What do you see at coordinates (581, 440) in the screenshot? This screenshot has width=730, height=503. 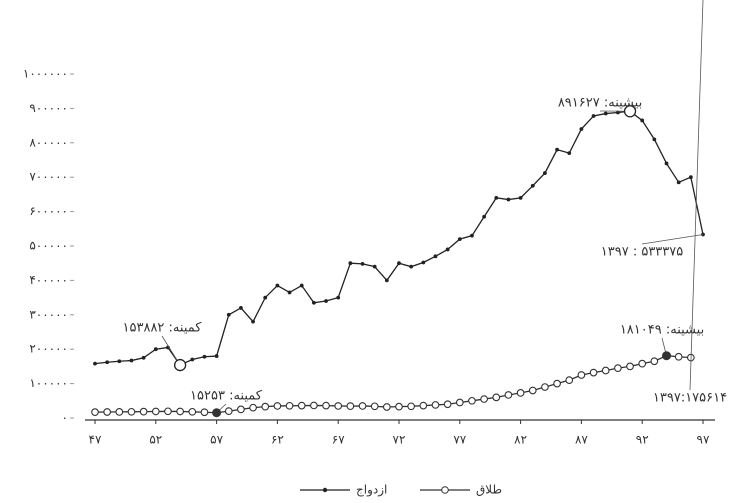 I see `x-tick-label: ۸۷` at bounding box center [581, 440].